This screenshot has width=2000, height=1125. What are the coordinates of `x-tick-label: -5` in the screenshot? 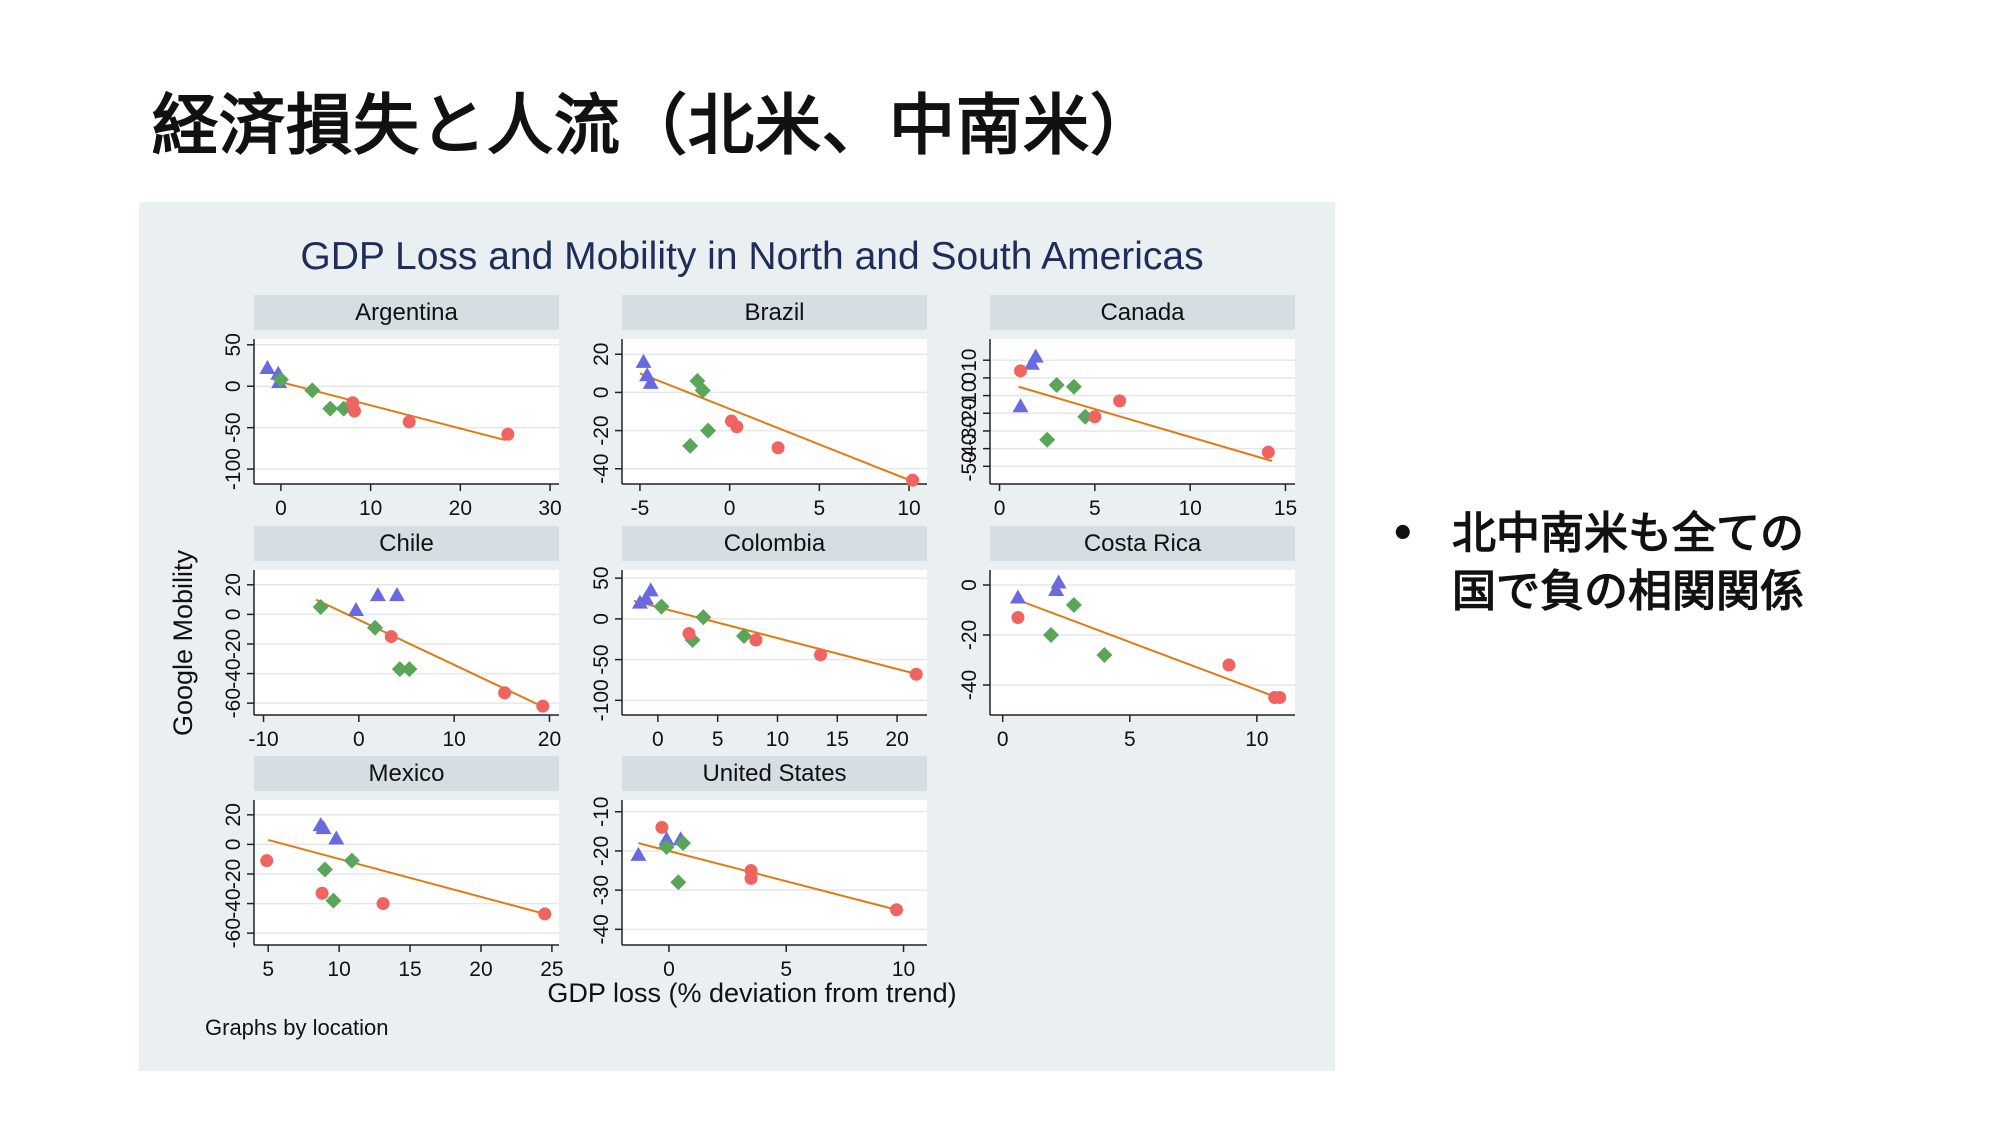 It's located at (640, 508).